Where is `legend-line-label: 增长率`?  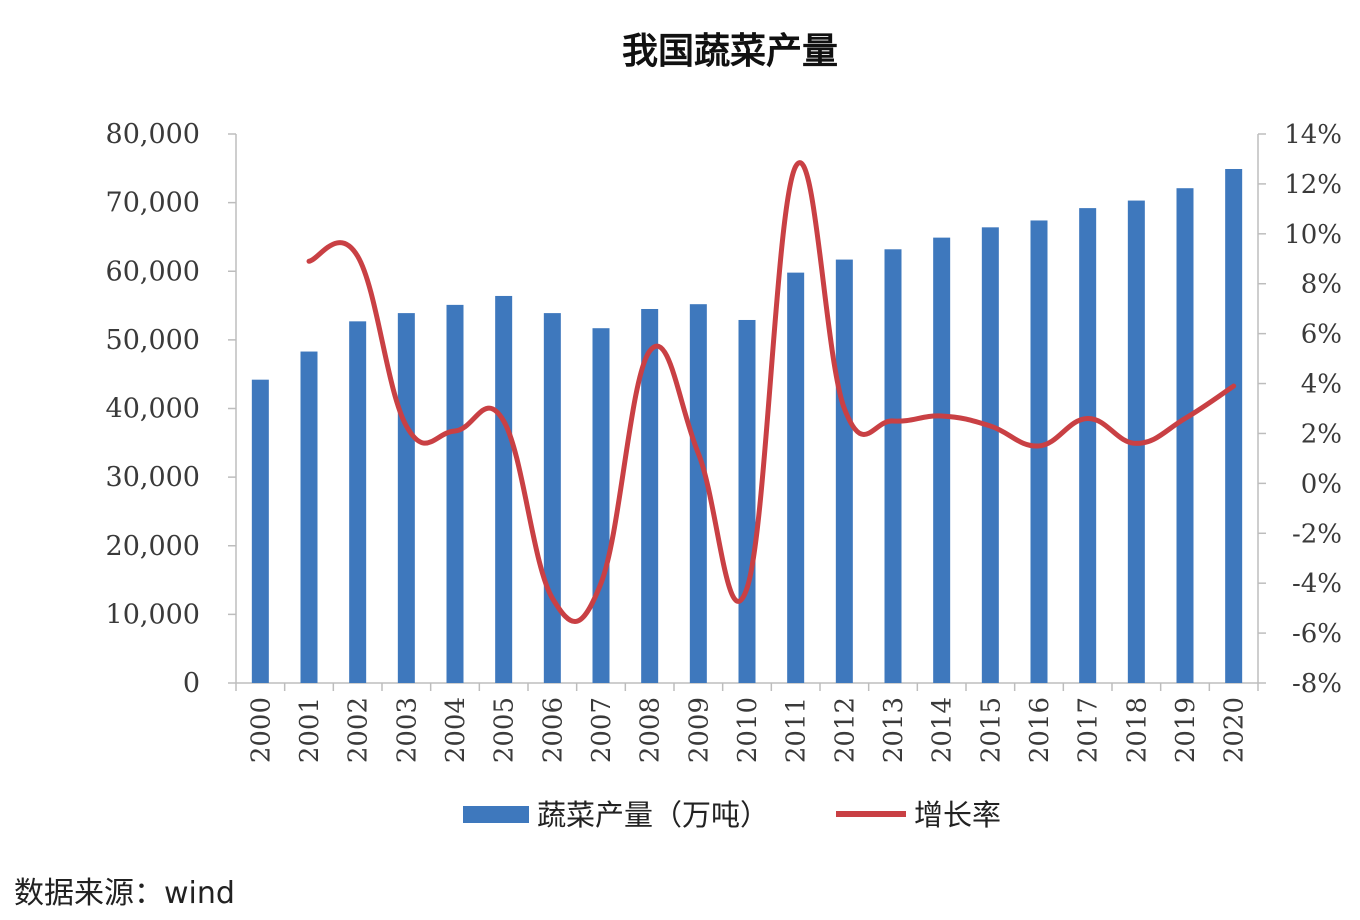
legend-line-label: 增长率 is located at coordinates (957, 815).